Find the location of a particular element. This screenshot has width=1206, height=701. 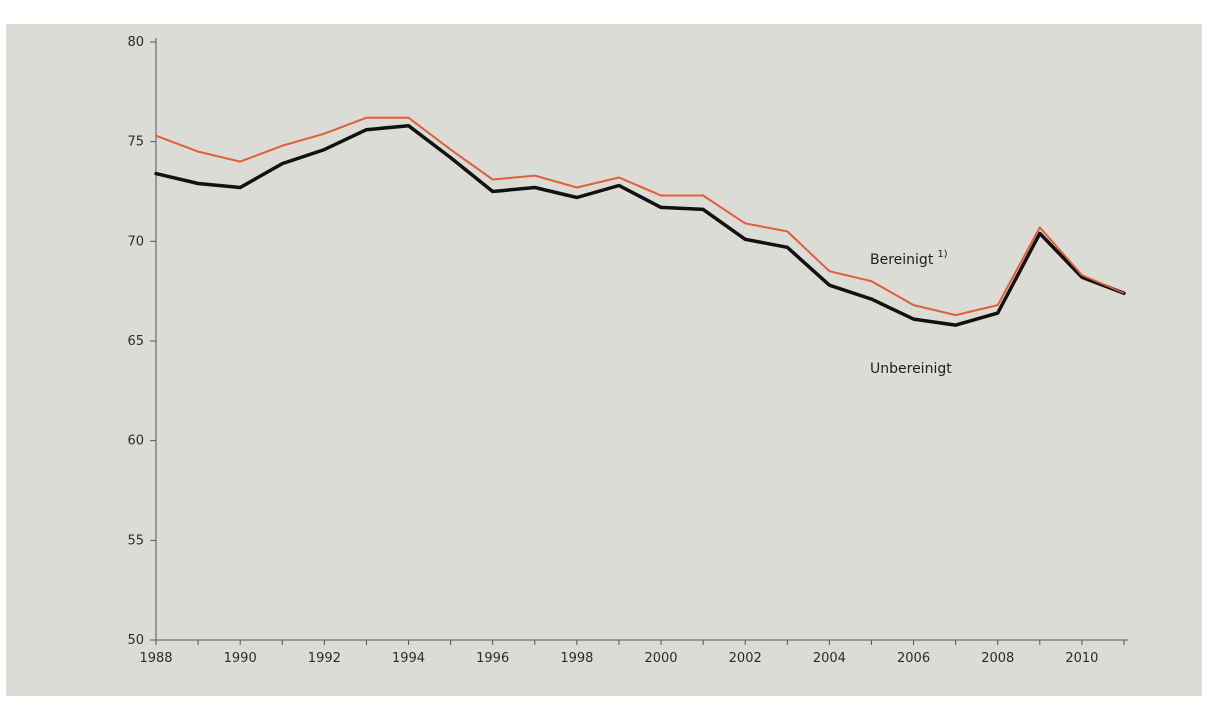

x-tick-label: 1994 is located at coordinates (408, 658).